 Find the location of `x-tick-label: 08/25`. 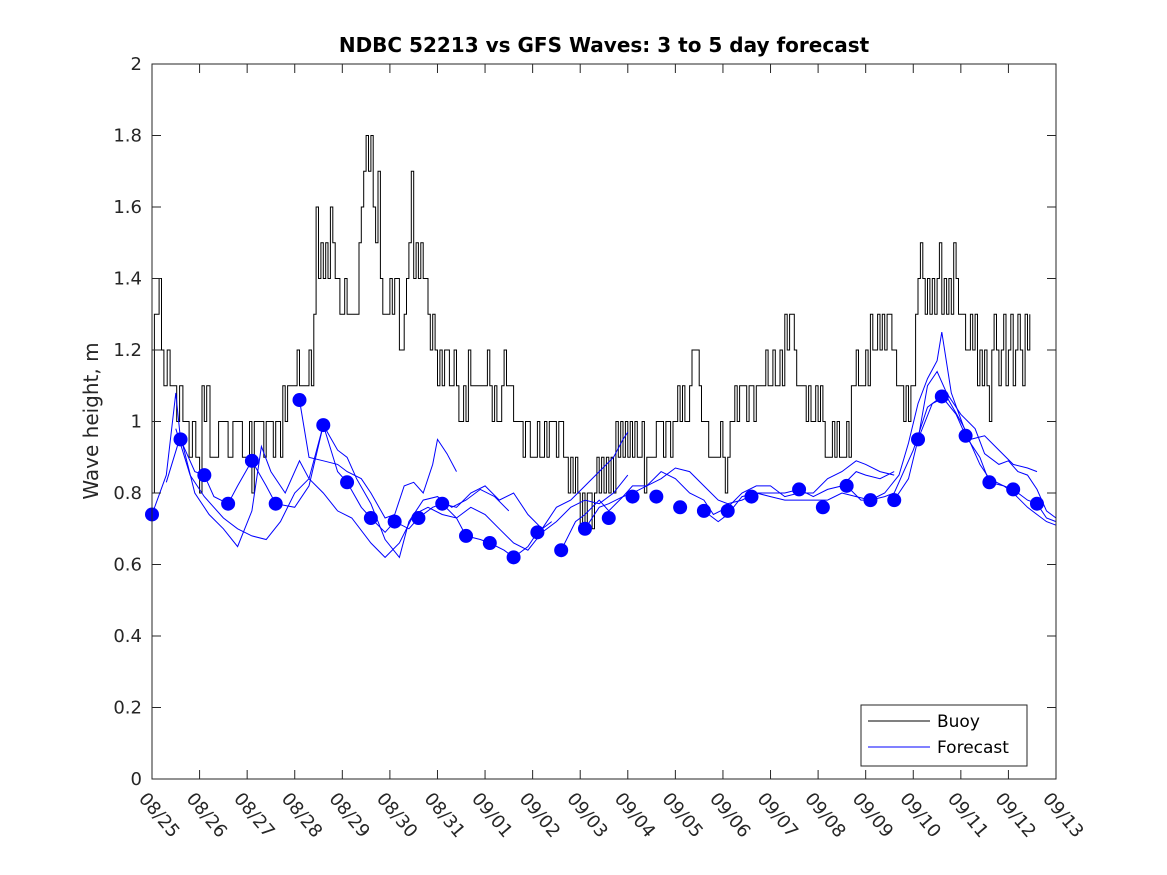

x-tick-label: 08/25 is located at coordinates (158, 815).